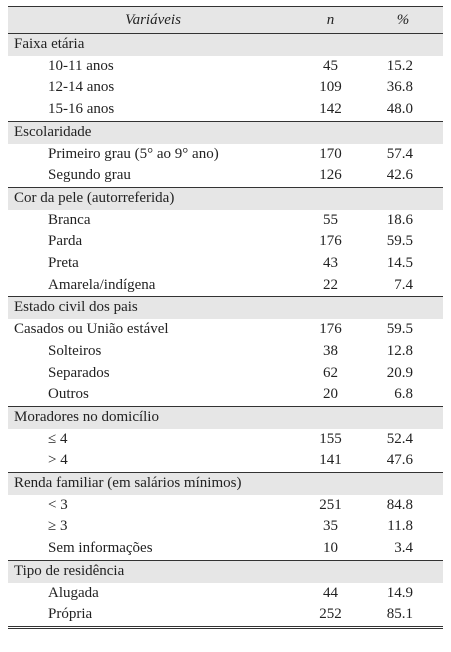 The image size is (451, 652). I want to click on row-label: Amarela/indígena, so click(102, 284).